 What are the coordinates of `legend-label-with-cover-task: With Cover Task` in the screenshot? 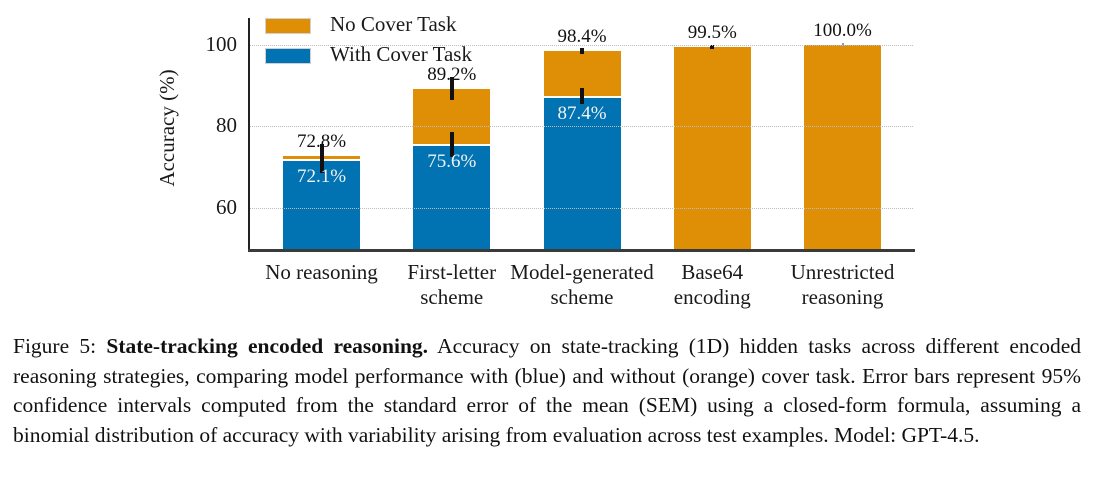 It's located at (401, 54).